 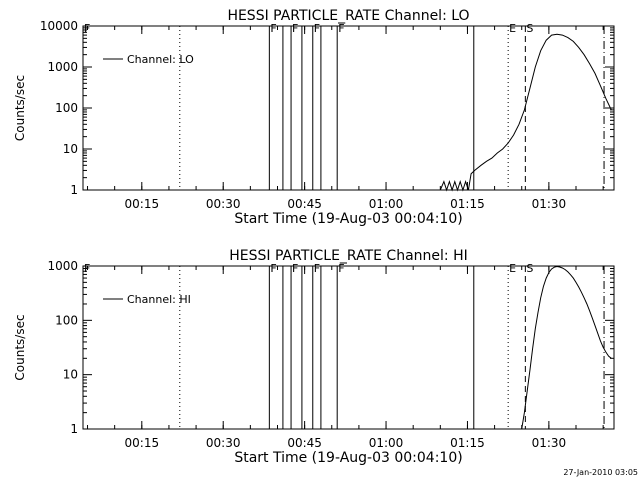 I want to click on y-tick-label: 10000, so click(x=59, y=26).